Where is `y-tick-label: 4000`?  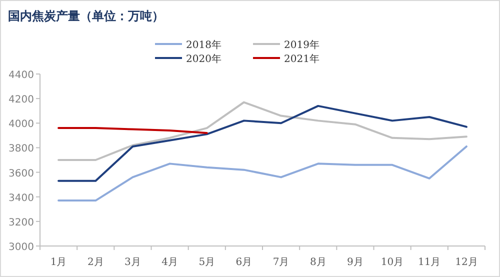
y-tick-label: 4000 is located at coordinates (21, 124).